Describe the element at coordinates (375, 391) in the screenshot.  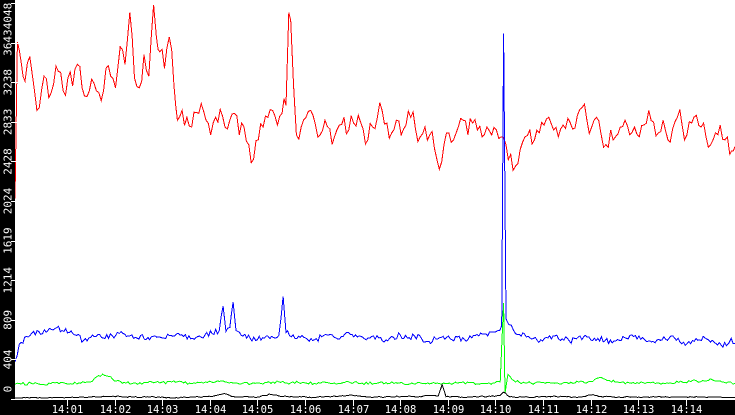
I see `black-series-line` at that location.